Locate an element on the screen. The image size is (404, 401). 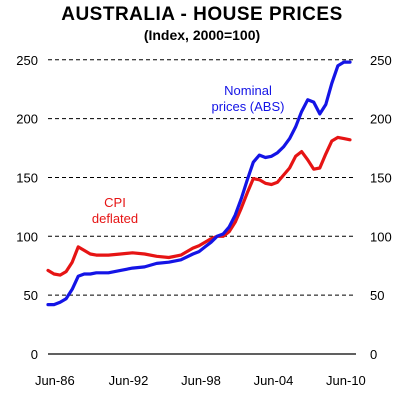
x-tick-label: Jun-98 is located at coordinates (201, 380).